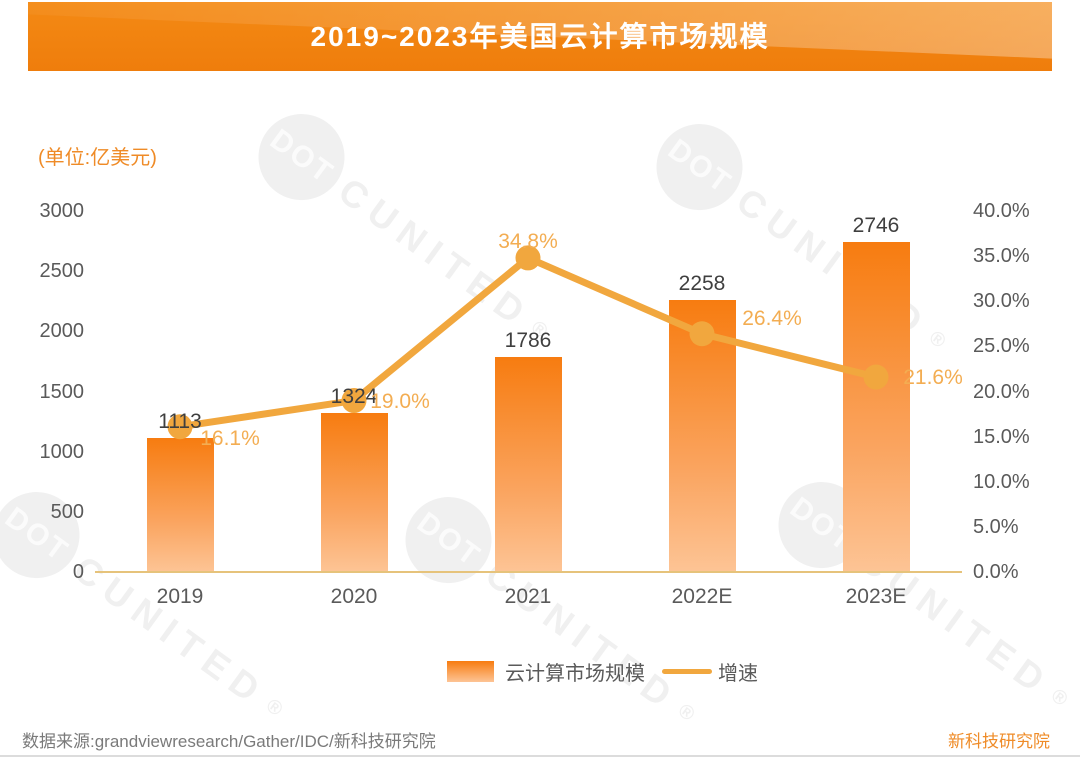  I want to click on growth-rate-label: 19.0%, so click(400, 401).